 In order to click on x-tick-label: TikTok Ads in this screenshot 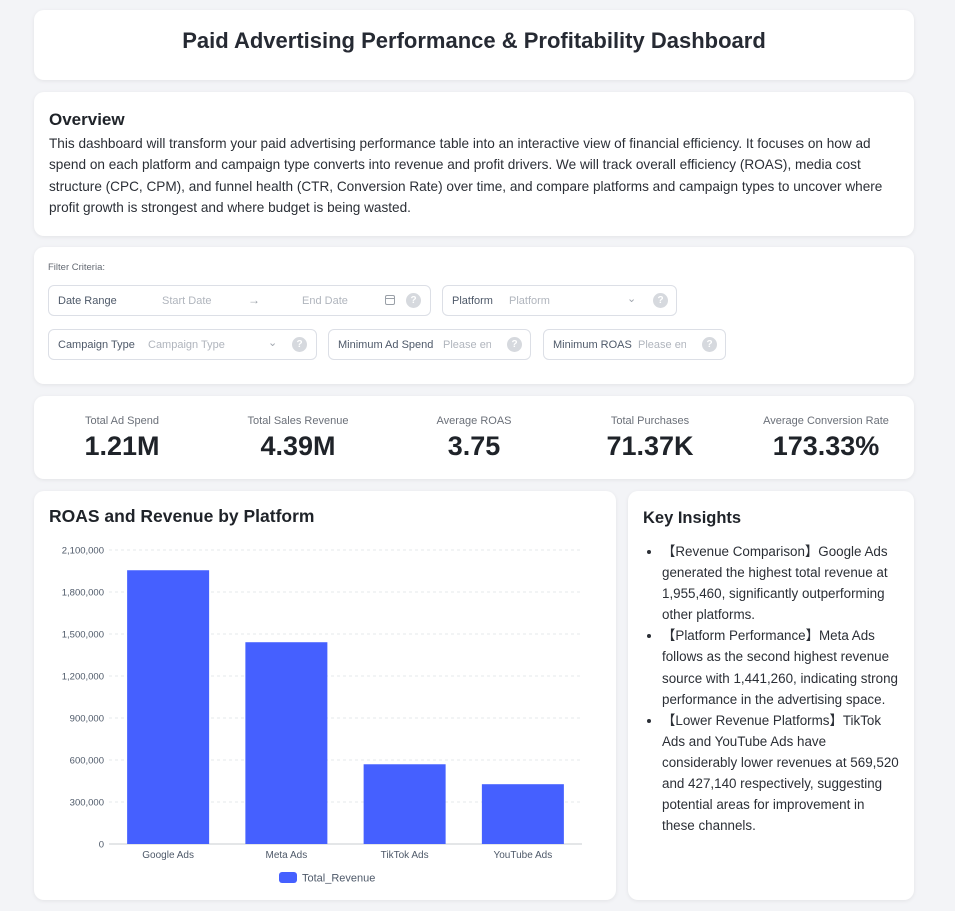, I will do `click(405, 855)`.